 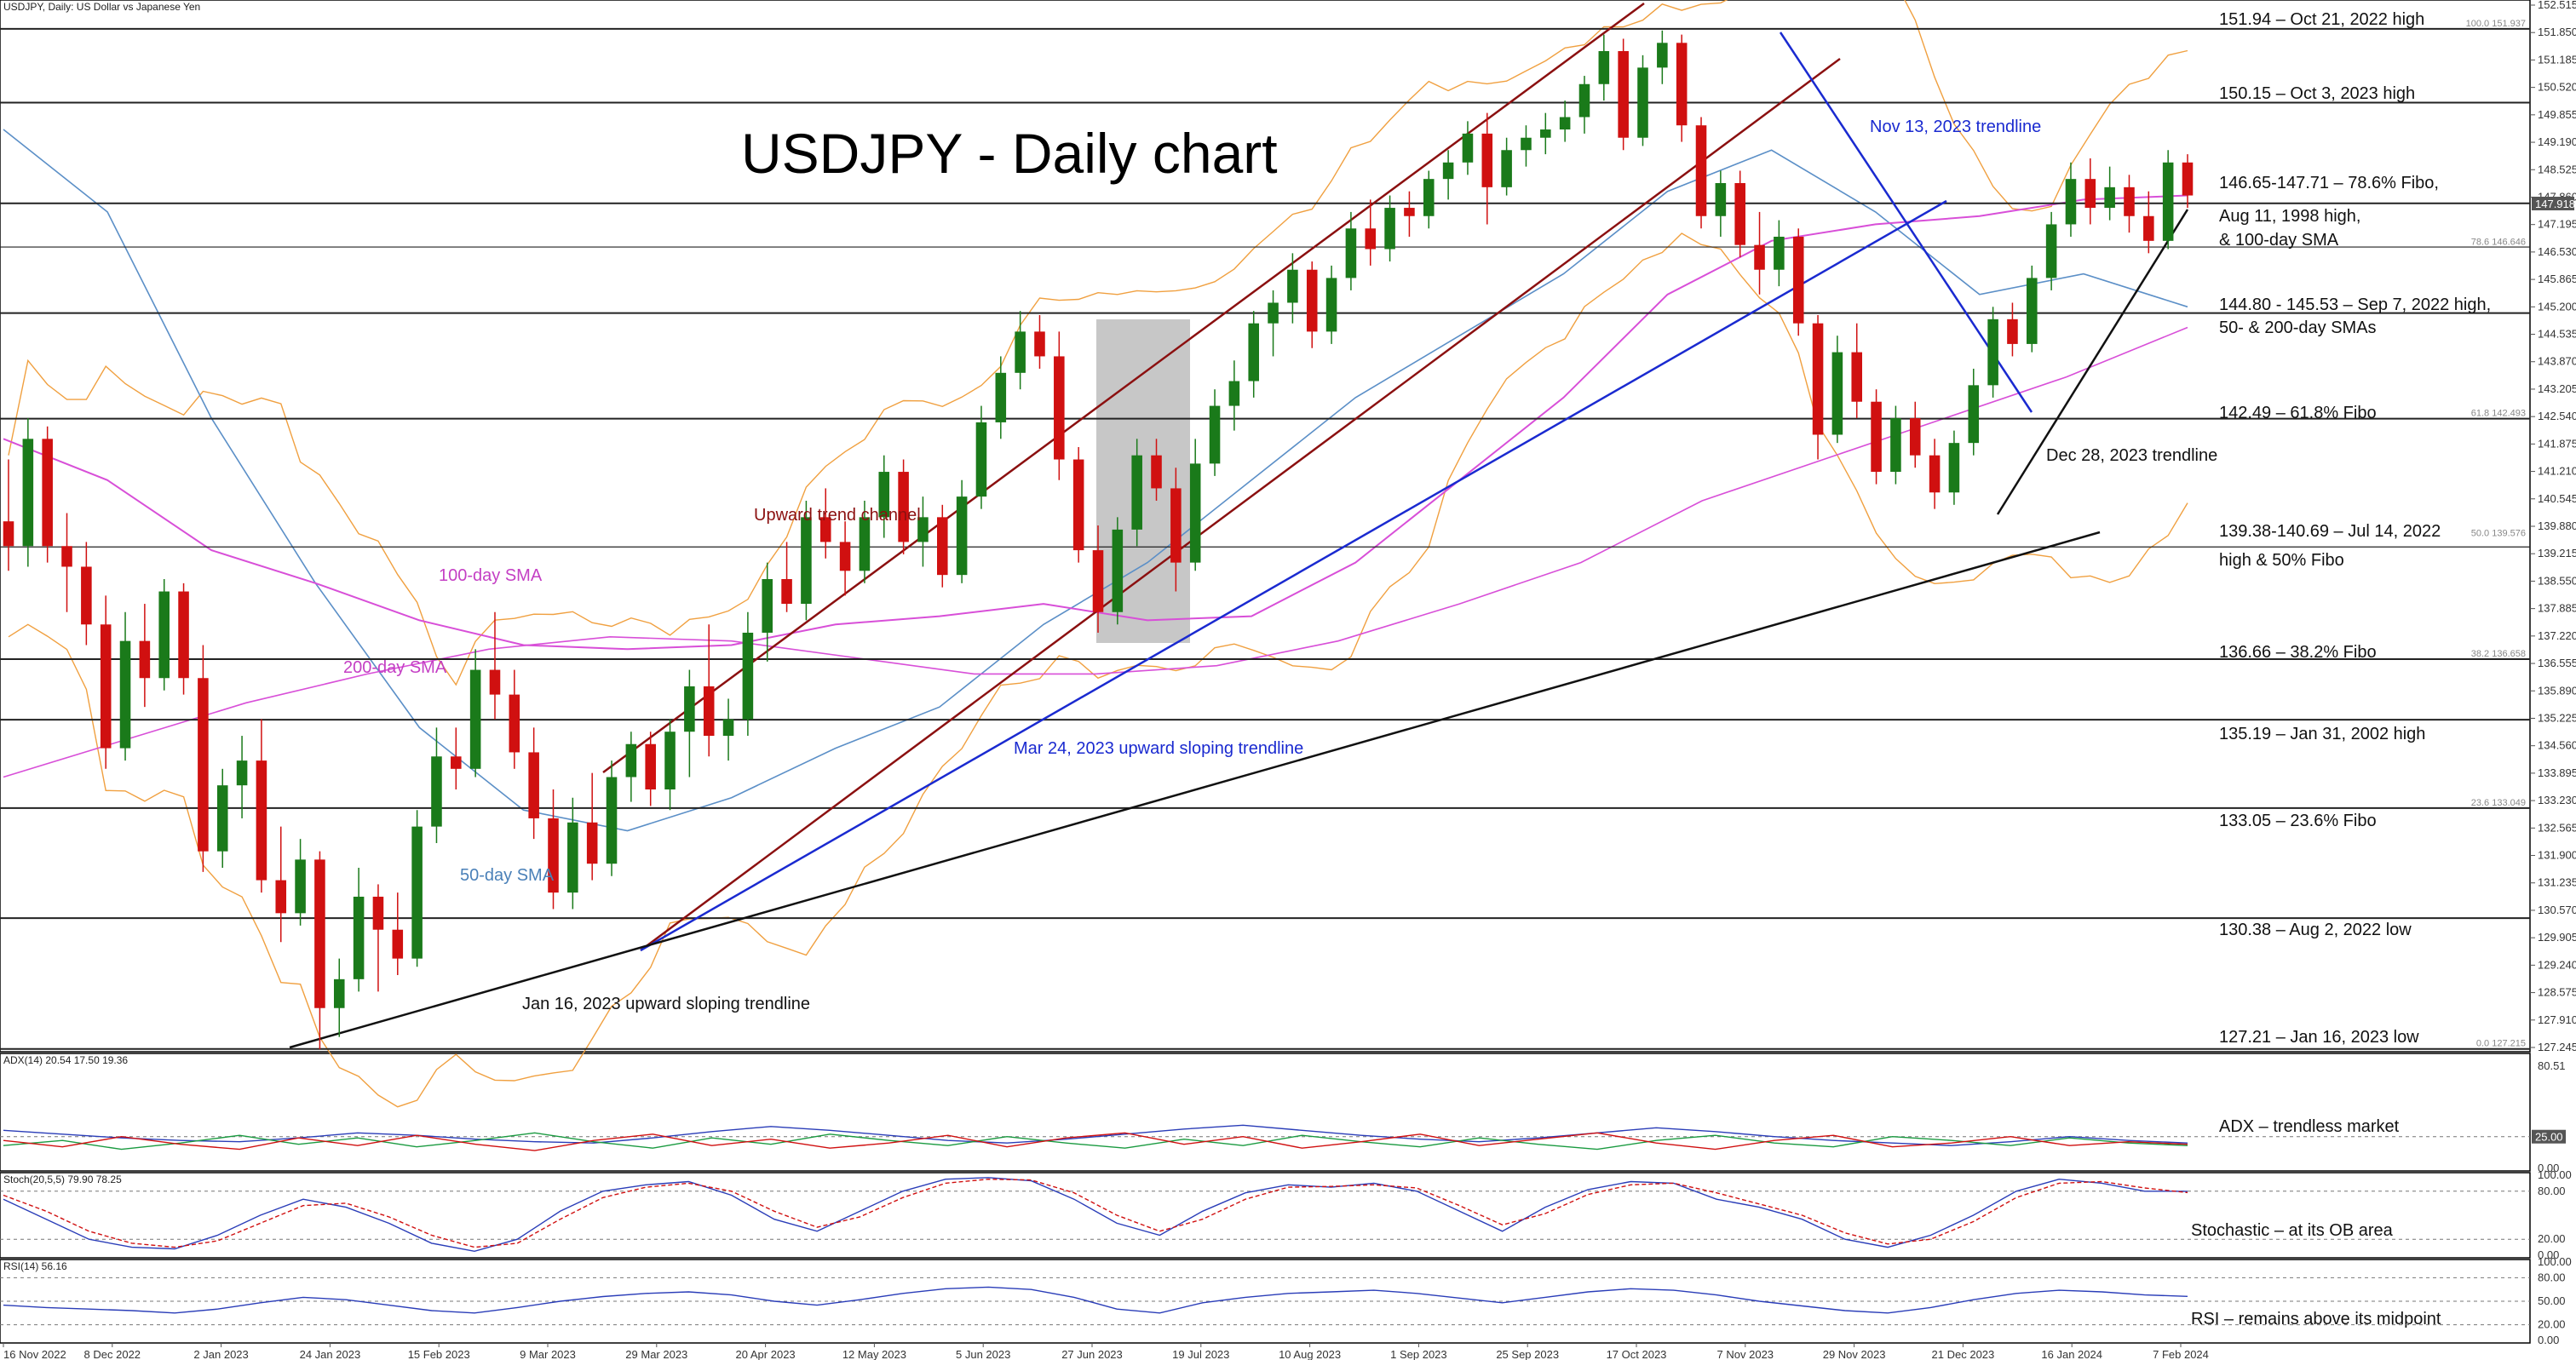 I want to click on stoch-title: Stoch(20,5,5) 79.90 78.25, so click(x=63, y=1180).